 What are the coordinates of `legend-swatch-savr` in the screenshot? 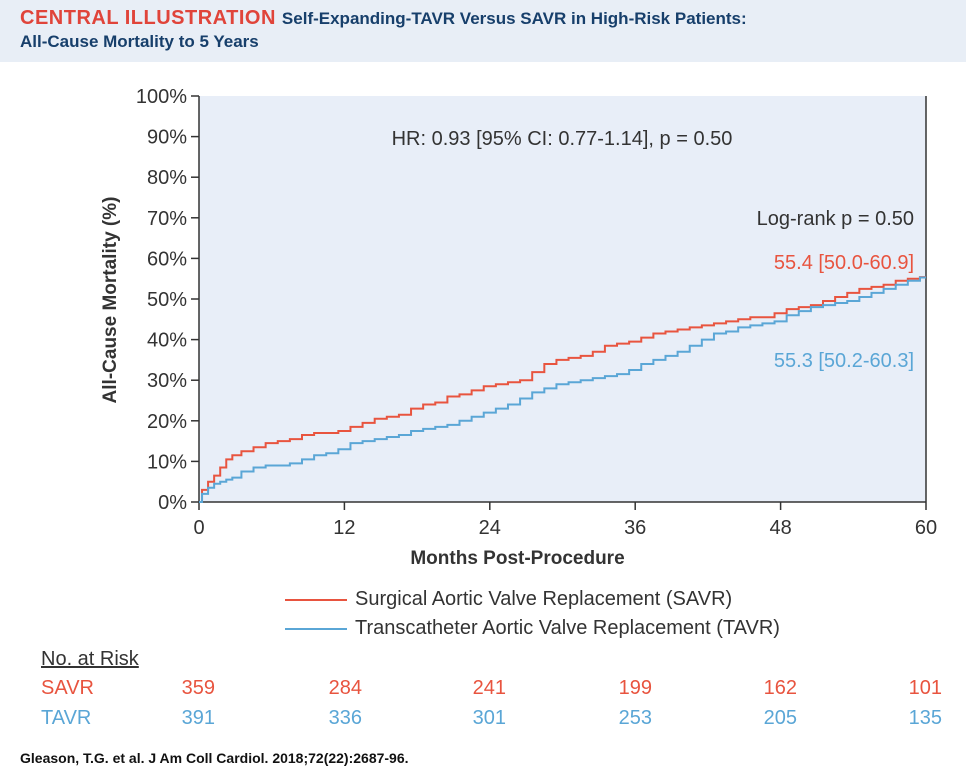 It's located at (316, 600).